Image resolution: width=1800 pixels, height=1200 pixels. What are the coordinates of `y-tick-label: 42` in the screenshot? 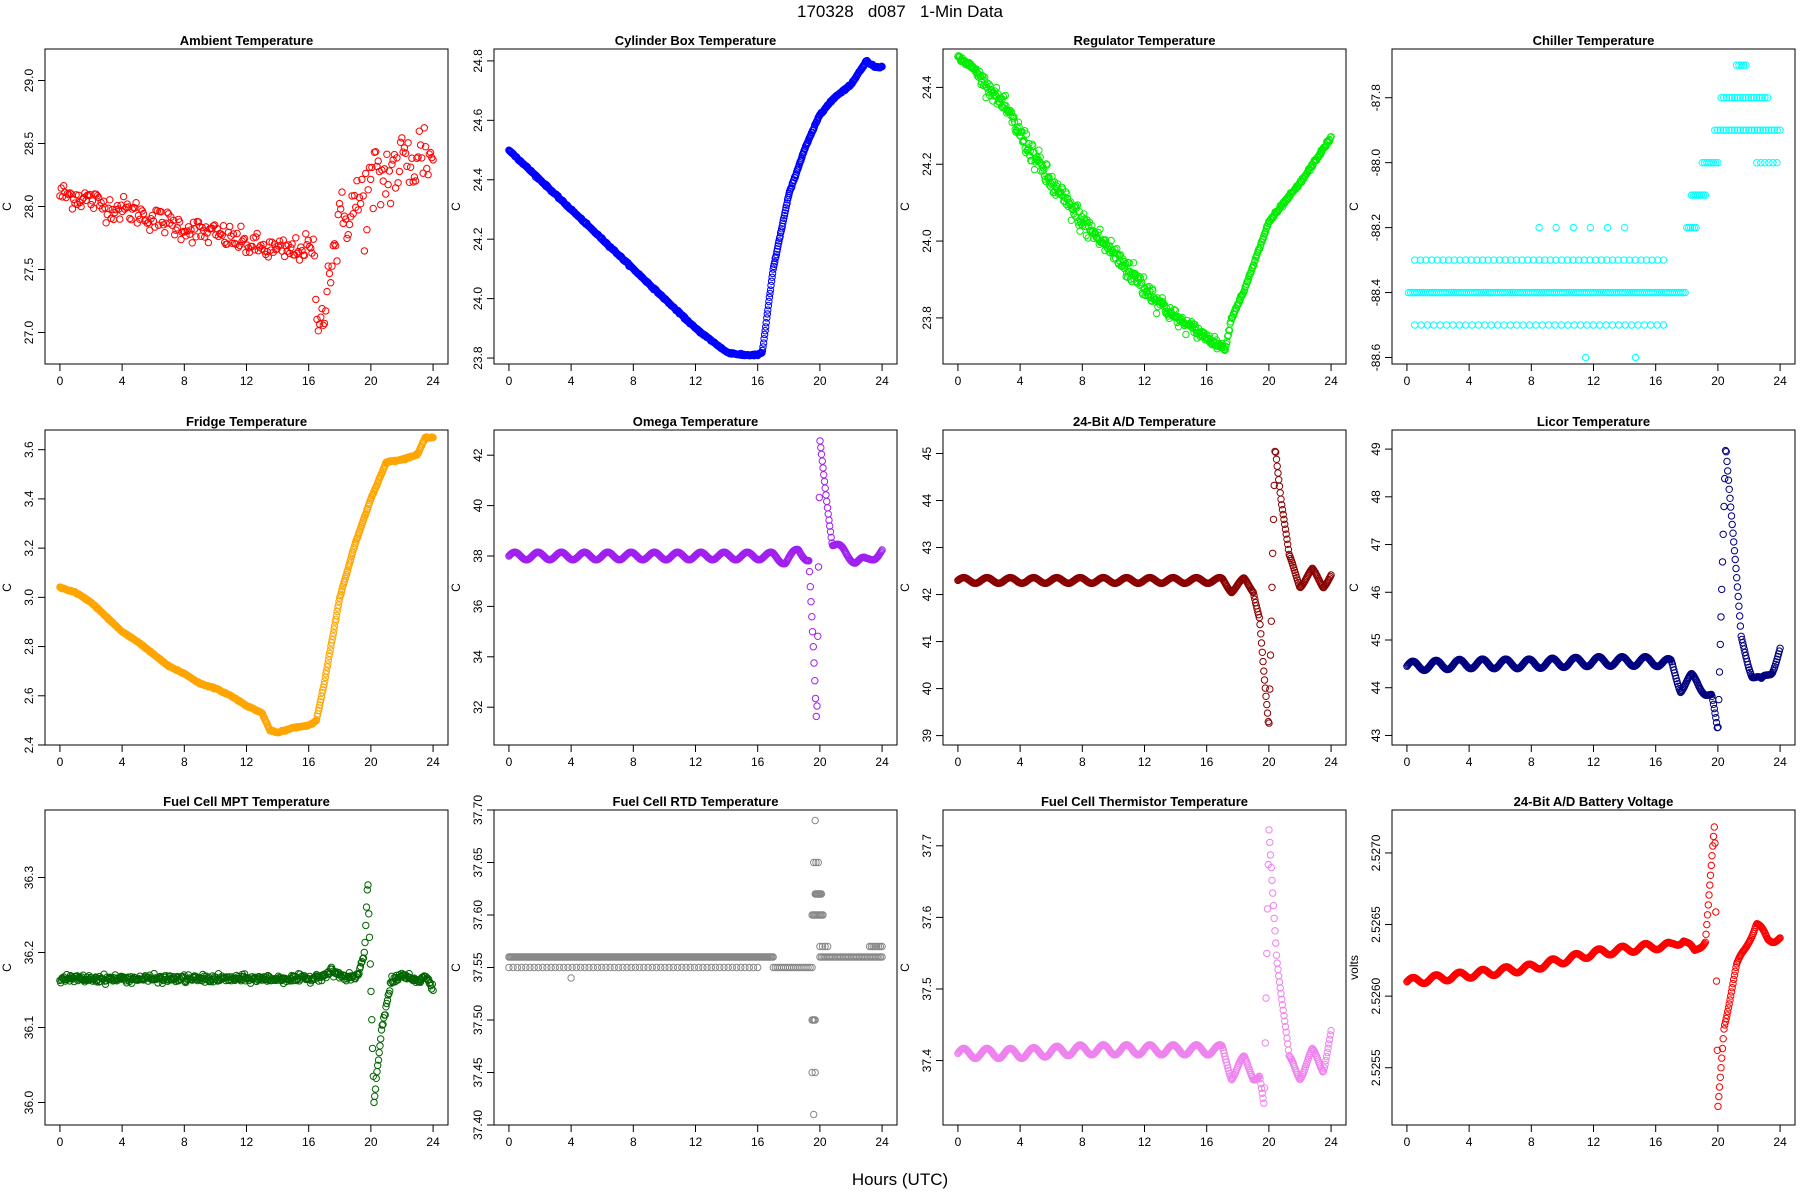 It's located at (927, 595).